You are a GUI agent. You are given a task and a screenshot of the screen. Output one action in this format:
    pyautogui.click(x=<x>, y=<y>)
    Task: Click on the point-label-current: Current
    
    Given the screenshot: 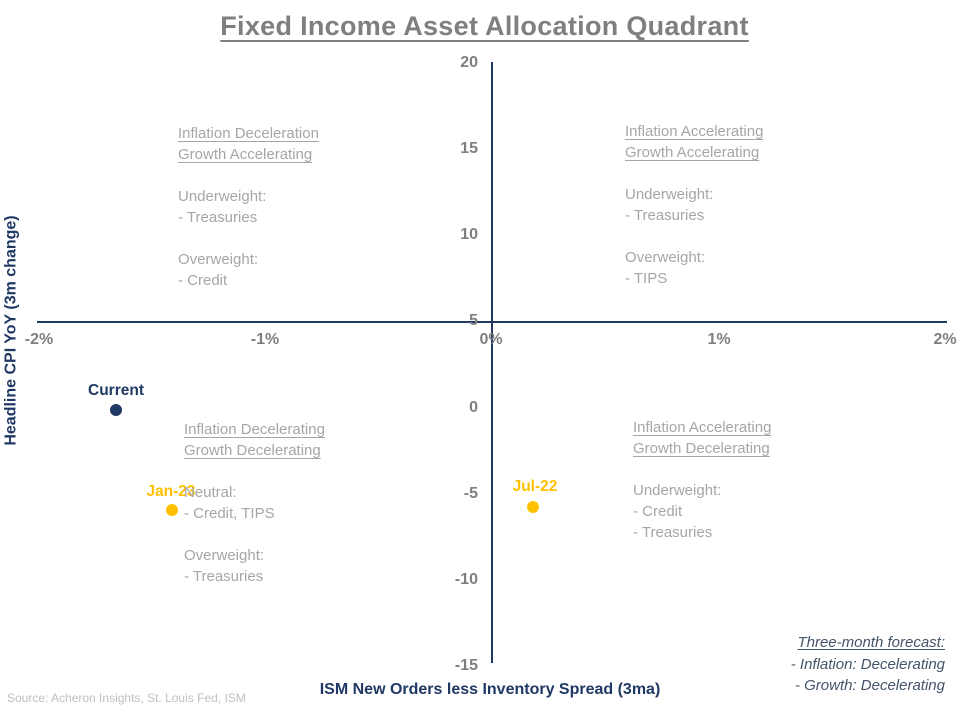 What is the action you would take?
    pyautogui.click(x=116, y=390)
    